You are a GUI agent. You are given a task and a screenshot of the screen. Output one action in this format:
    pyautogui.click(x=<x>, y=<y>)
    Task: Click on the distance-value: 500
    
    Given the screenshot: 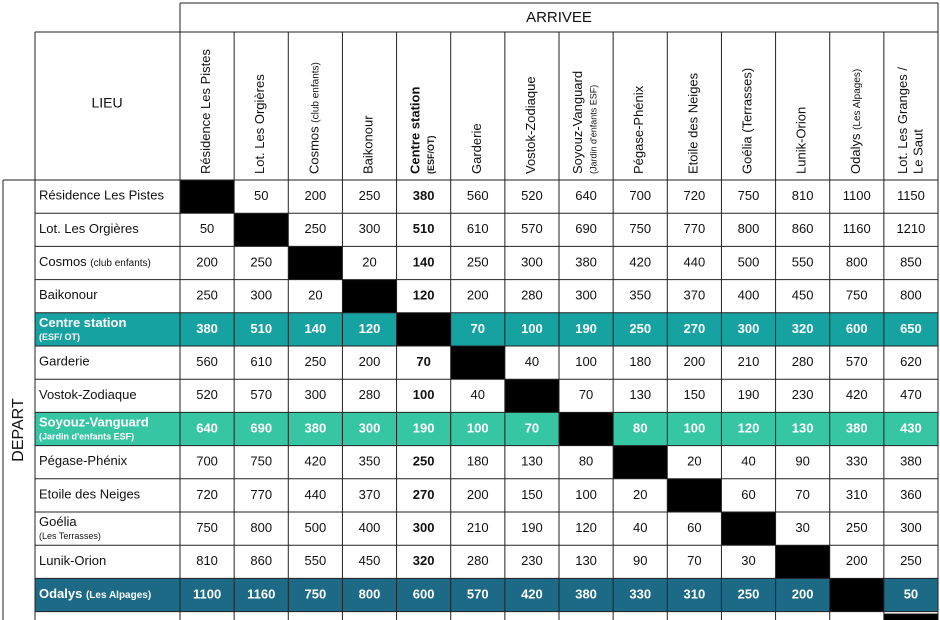 What is the action you would take?
    pyautogui.click(x=316, y=527)
    